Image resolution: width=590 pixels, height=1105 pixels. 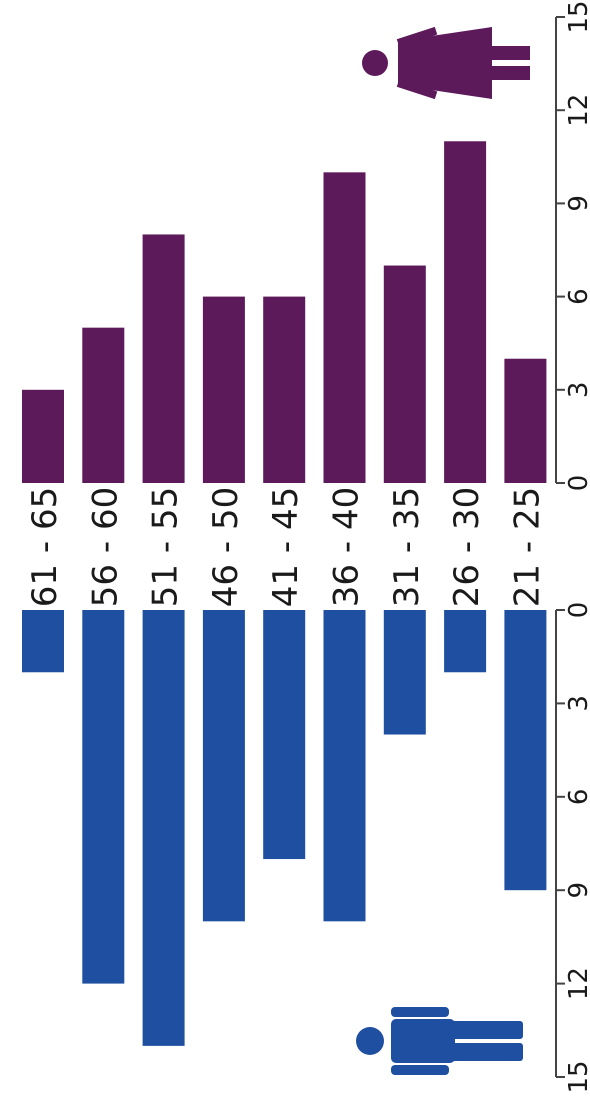 I want to click on female-tick-label-9: 9, so click(x=577, y=203).